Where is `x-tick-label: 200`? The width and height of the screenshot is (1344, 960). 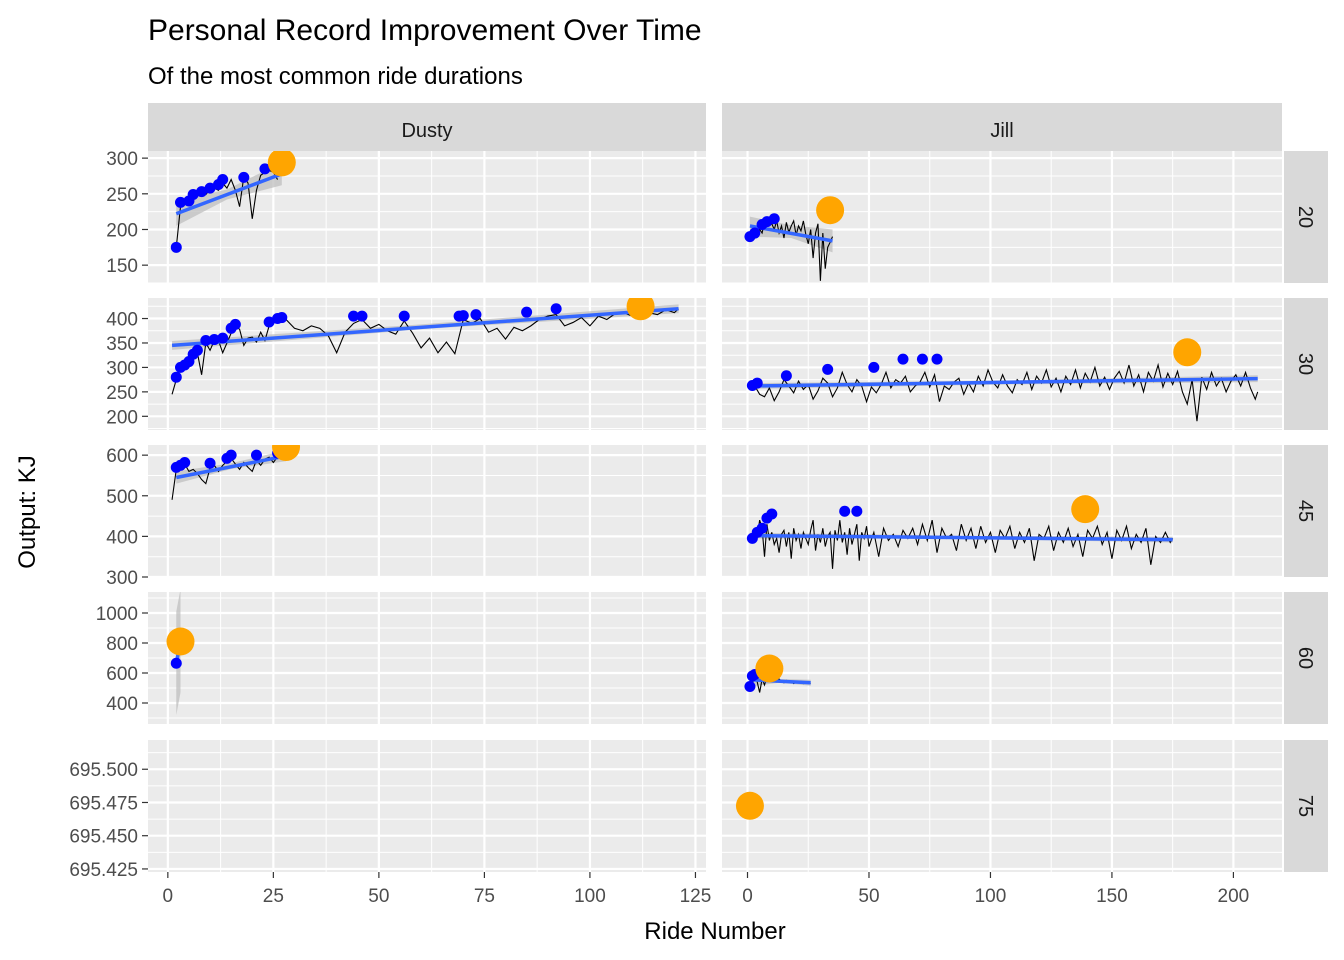 x-tick-label: 200 is located at coordinates (1234, 896).